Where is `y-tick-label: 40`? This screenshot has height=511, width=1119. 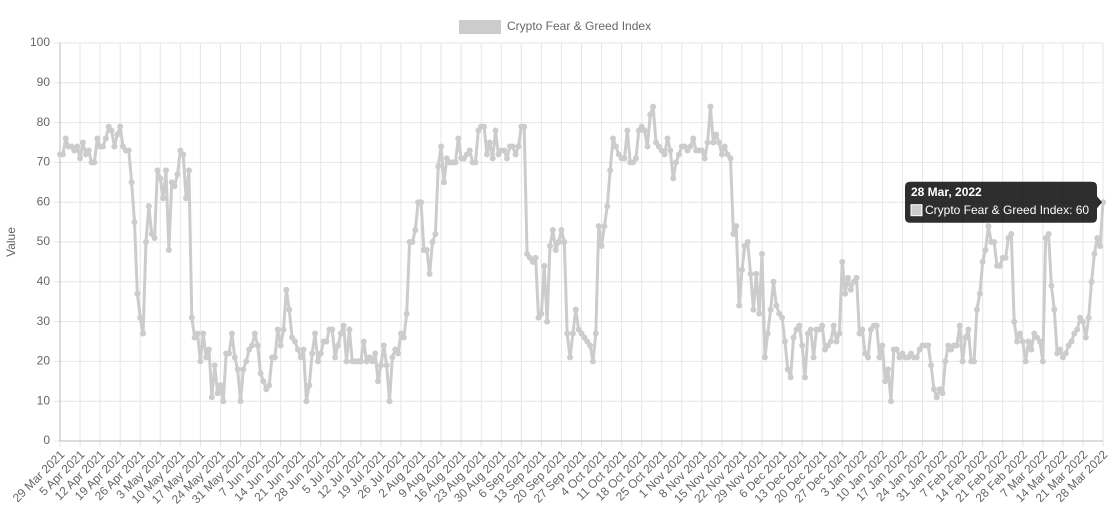 y-tick-label: 40 is located at coordinates (44, 281).